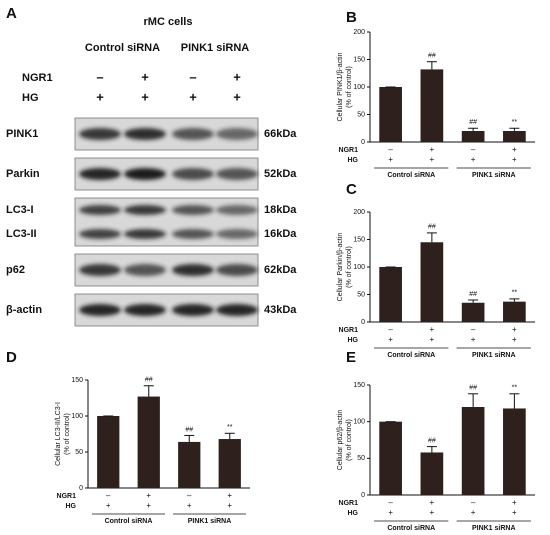  Describe the element at coordinates (359, 422) in the screenshot. I see `y-tick-label: 100` at that location.